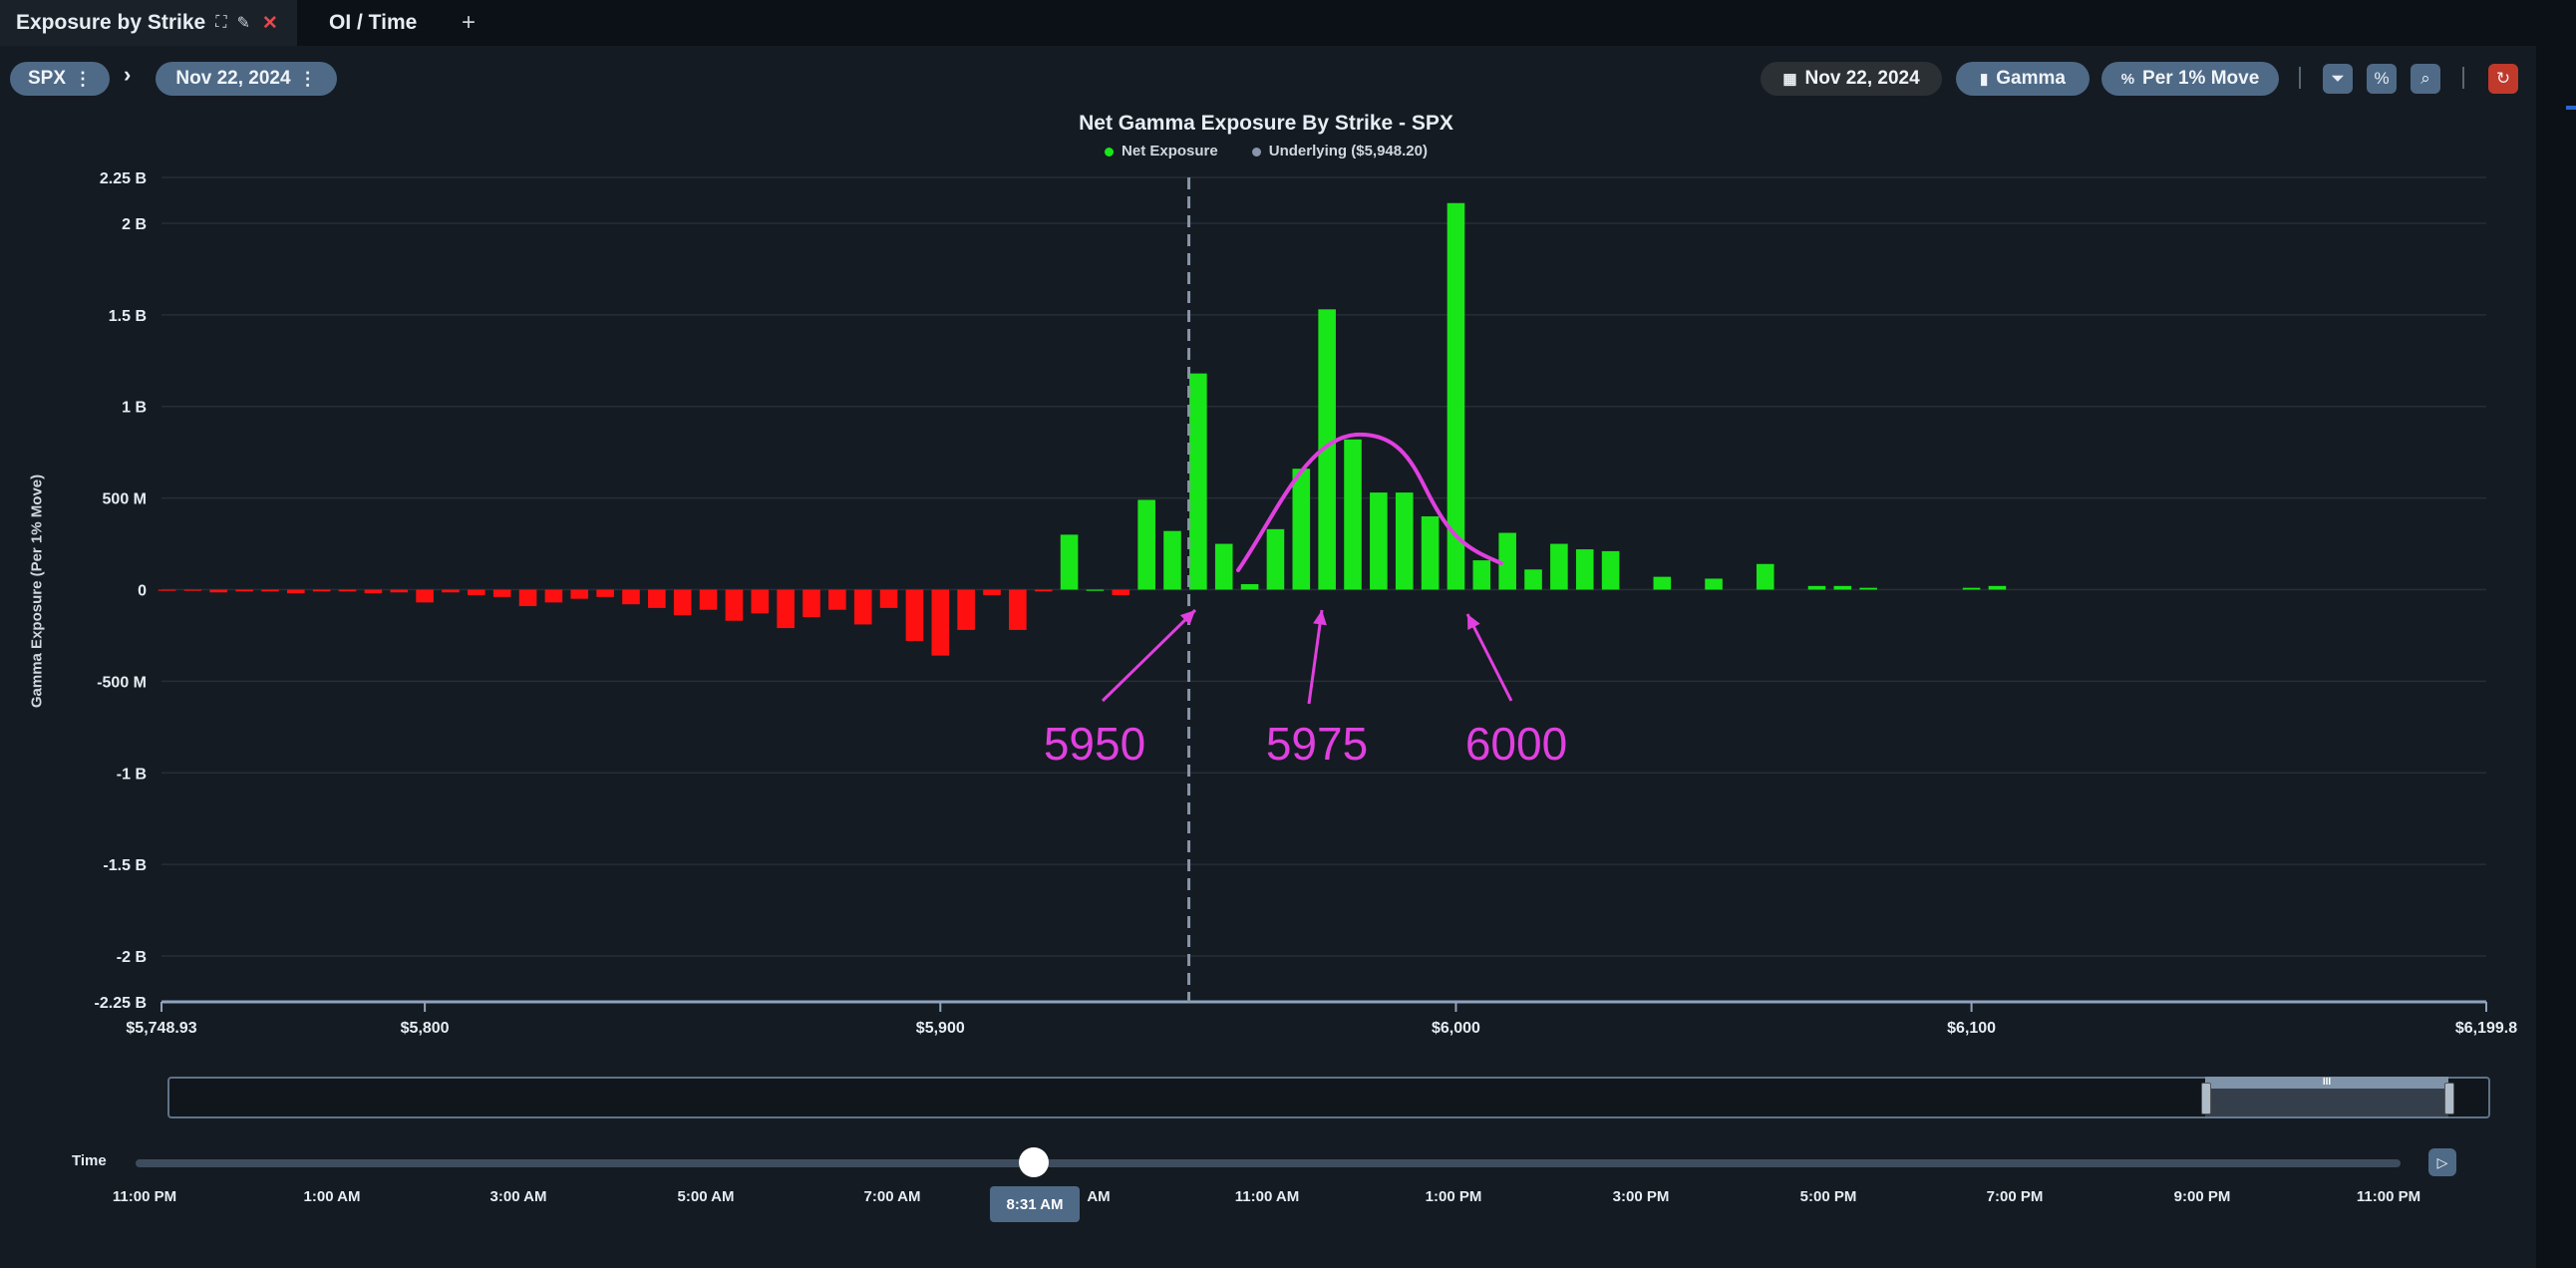  What do you see at coordinates (1453, 1196) in the screenshot?
I see `time-tick-label: 1:00 PM` at bounding box center [1453, 1196].